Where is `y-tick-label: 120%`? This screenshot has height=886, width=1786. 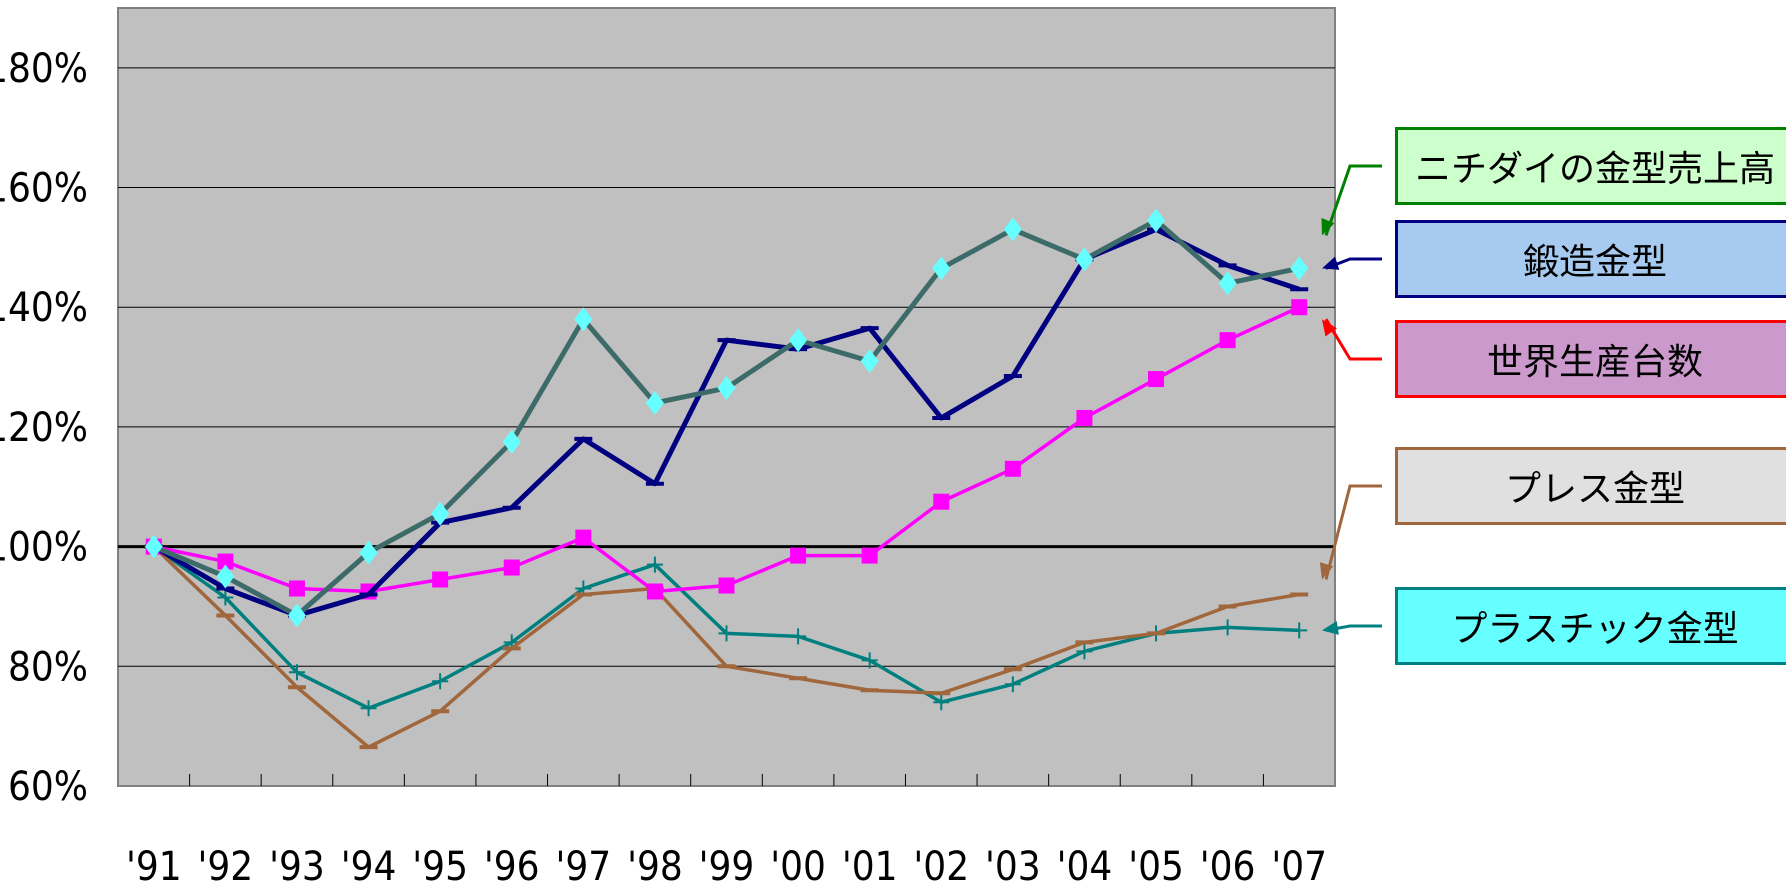
y-tick-label: 120% is located at coordinates (44, 428).